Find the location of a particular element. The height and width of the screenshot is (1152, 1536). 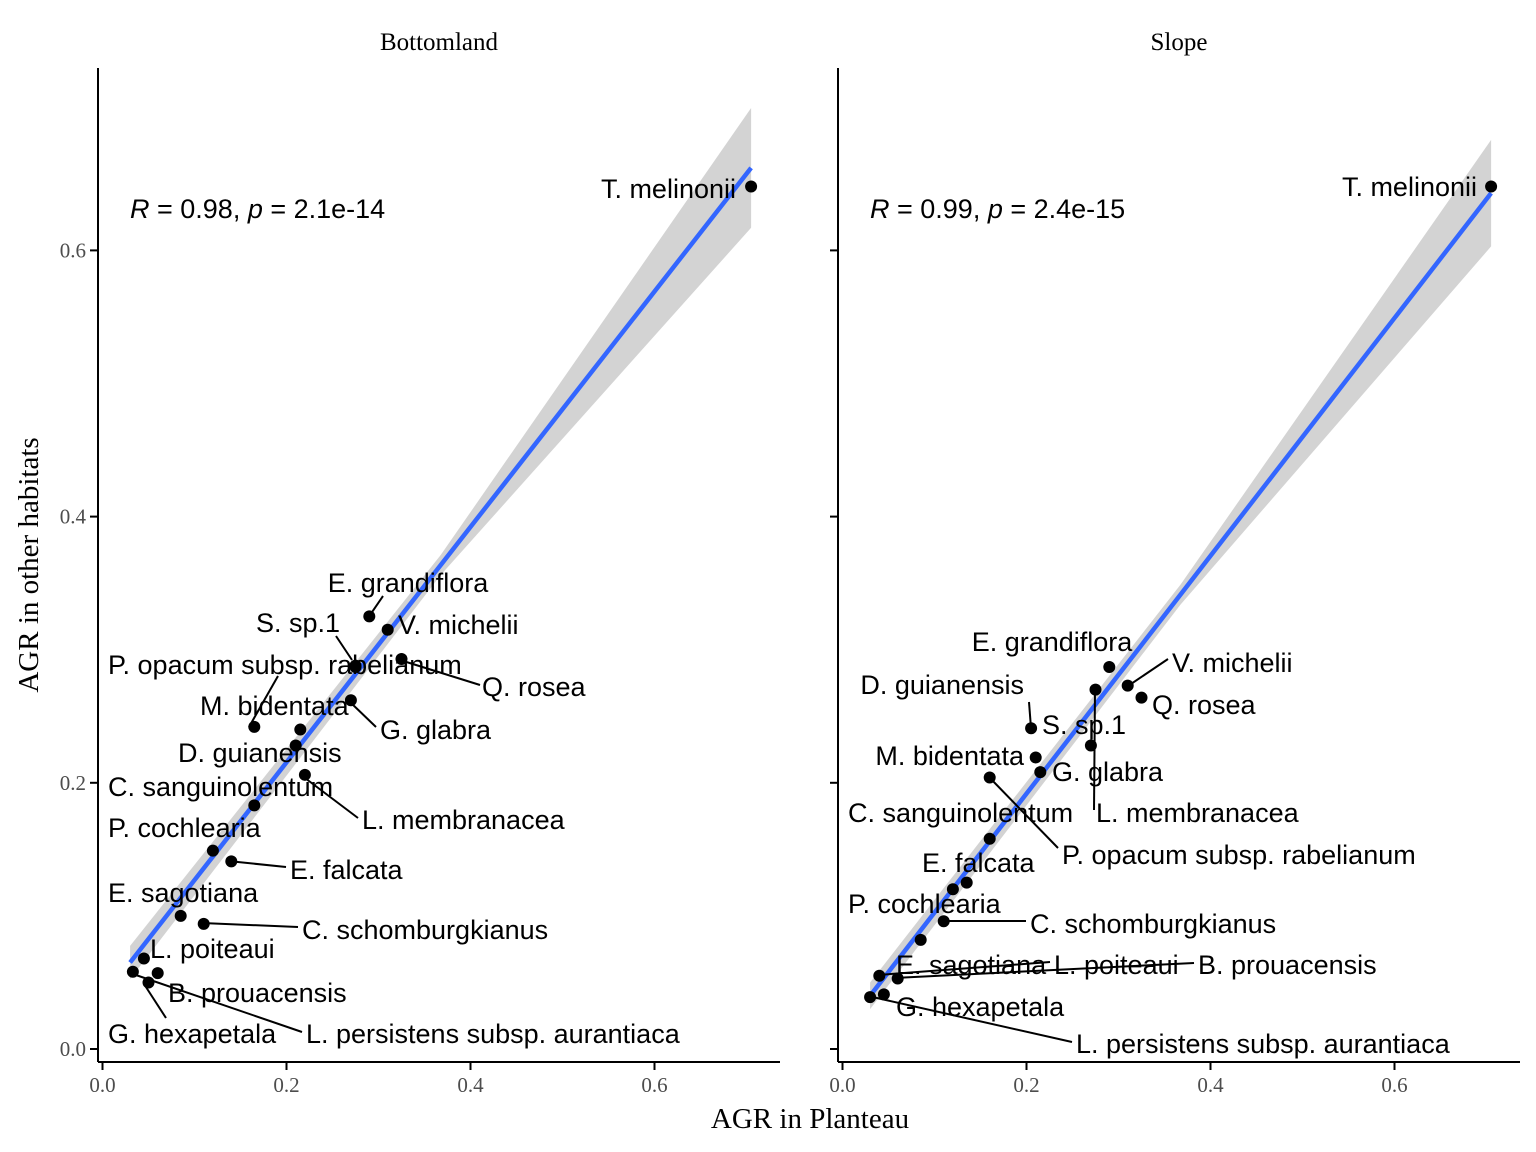

data-point-g-hexapetala is located at coordinates (883, 994).